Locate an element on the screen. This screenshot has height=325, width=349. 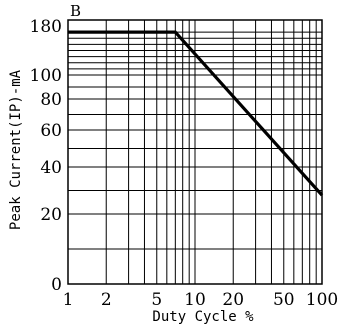
panel-label: B is located at coordinates (75, 11).